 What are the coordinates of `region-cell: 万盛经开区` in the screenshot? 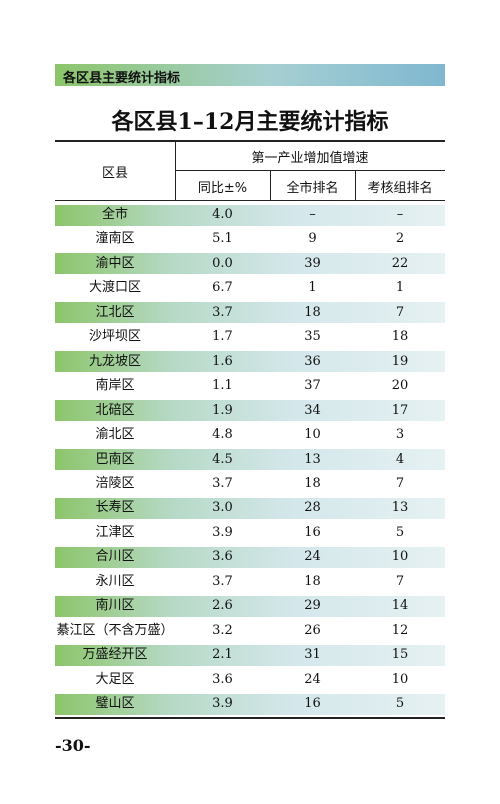 It's located at (115, 655).